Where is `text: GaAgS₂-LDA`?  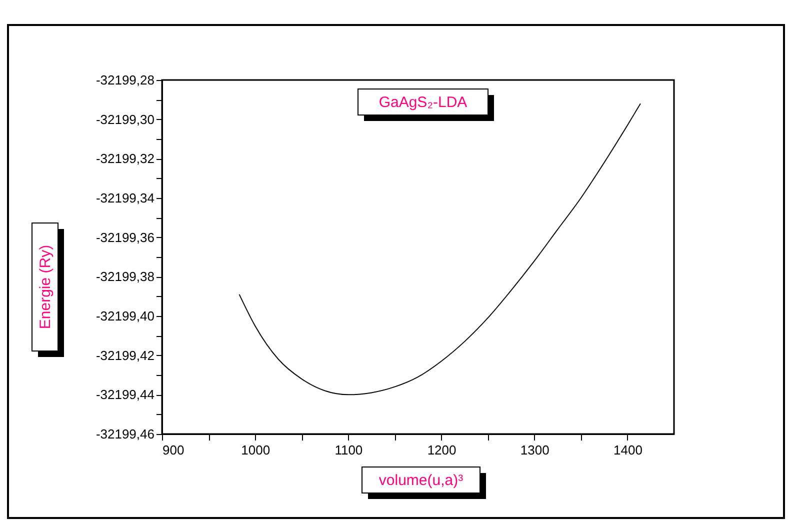 text: GaAgS₂-LDA is located at coordinates (423, 102).